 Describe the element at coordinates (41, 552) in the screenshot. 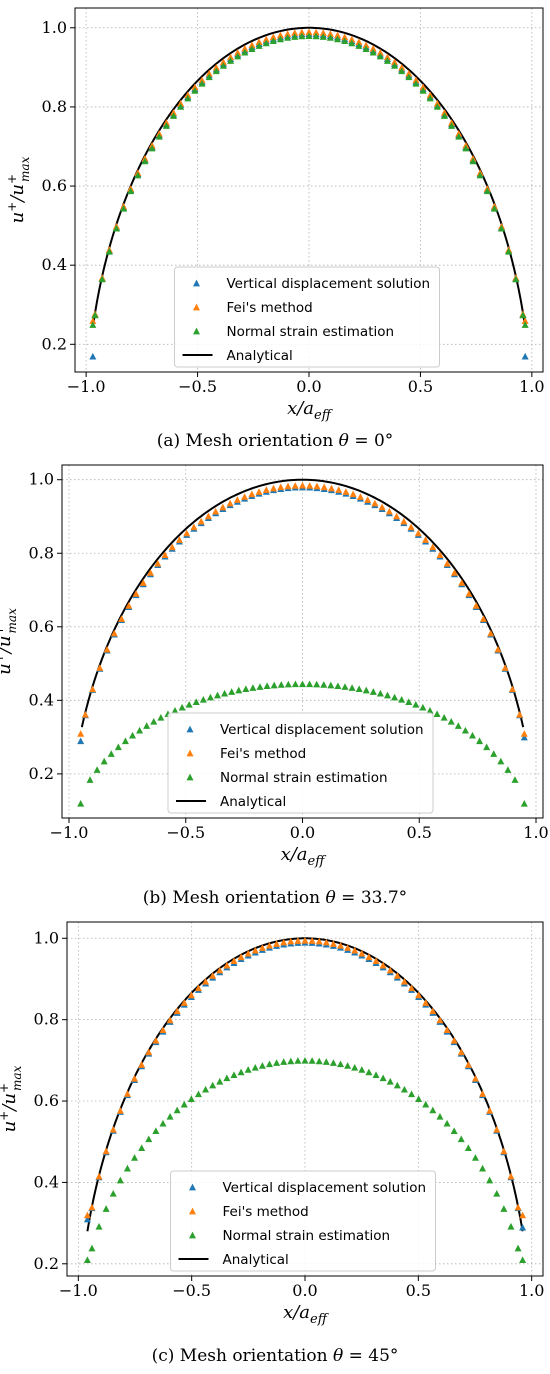

I see `y-tick-label: 0.8` at that location.